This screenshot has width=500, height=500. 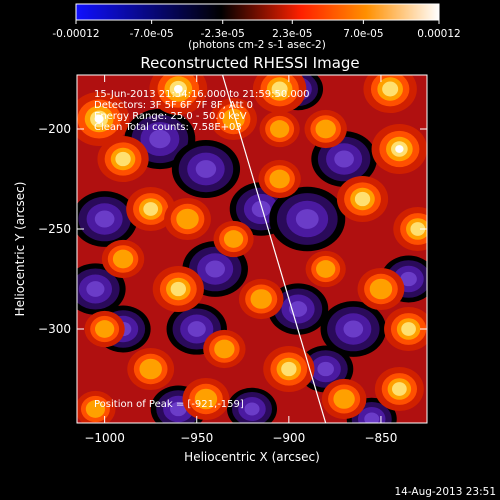 What do you see at coordinates (104, 438) in the screenshot?
I see `x-tick-label: −1000` at bounding box center [104, 438].